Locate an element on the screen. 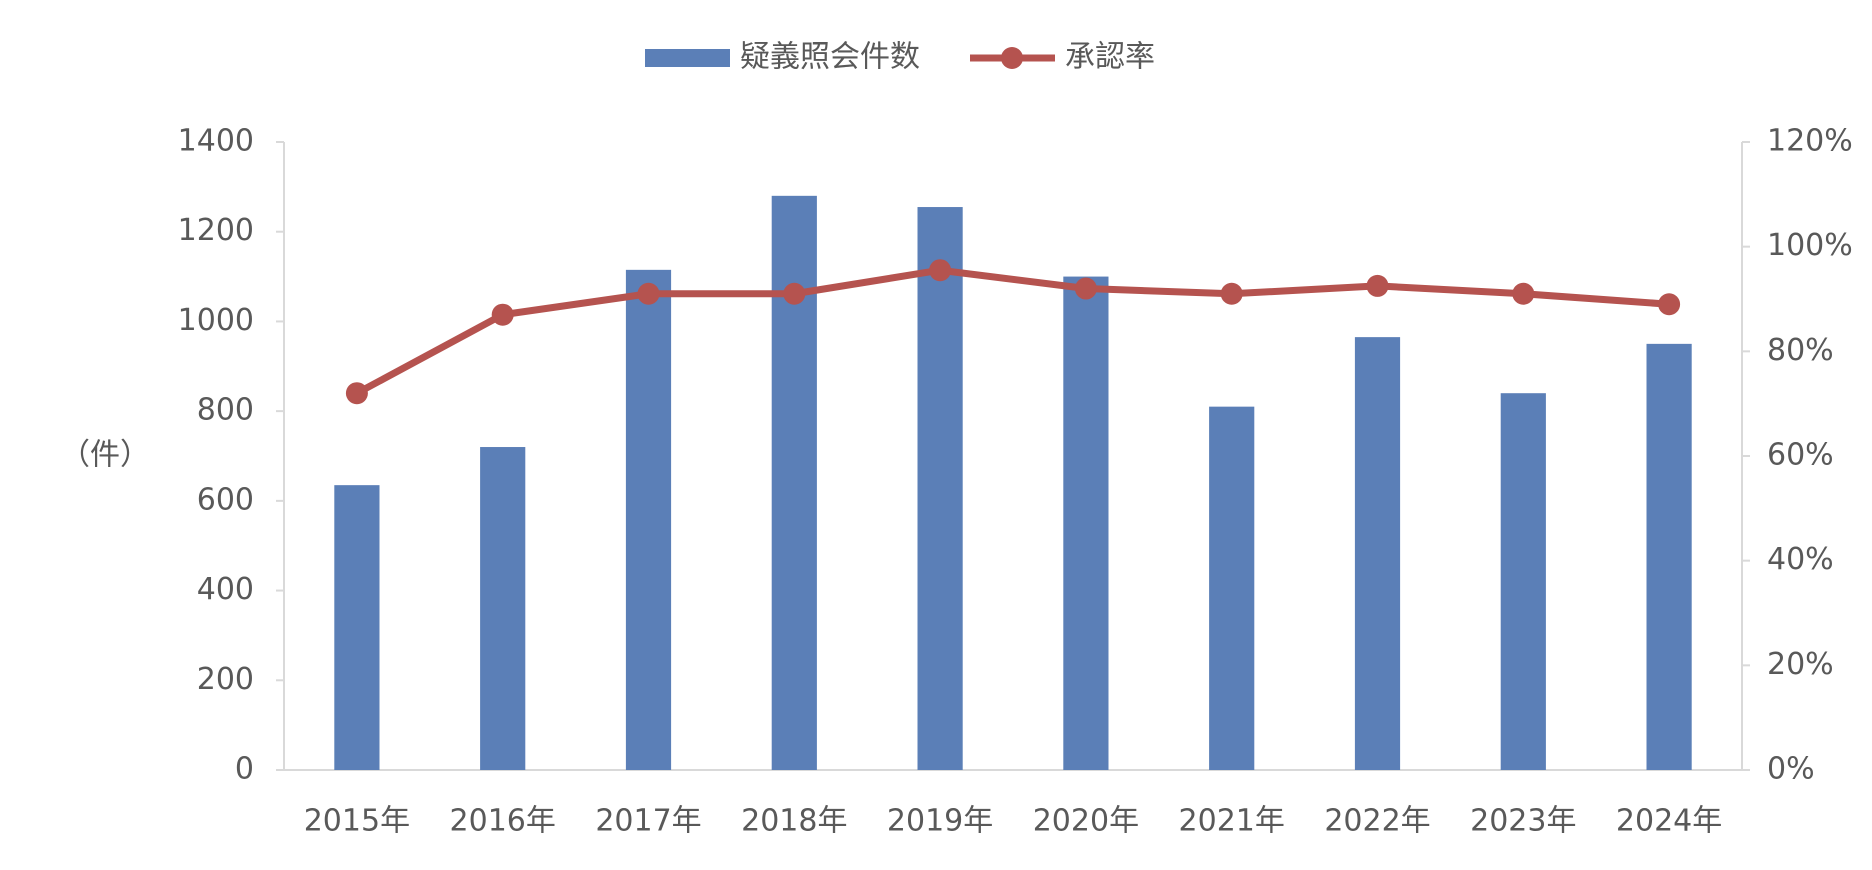  y2-tick-label: 60% is located at coordinates (1800, 455).